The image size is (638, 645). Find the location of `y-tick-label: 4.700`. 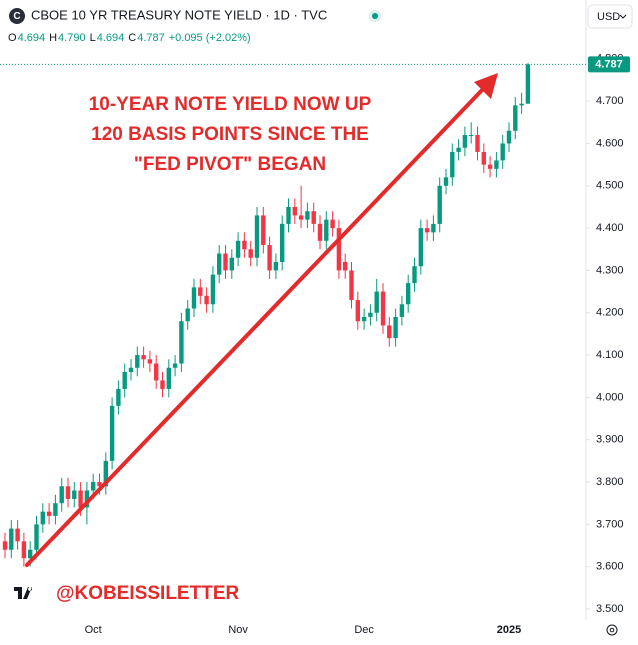

y-tick-label: 4.700 is located at coordinates (610, 101).